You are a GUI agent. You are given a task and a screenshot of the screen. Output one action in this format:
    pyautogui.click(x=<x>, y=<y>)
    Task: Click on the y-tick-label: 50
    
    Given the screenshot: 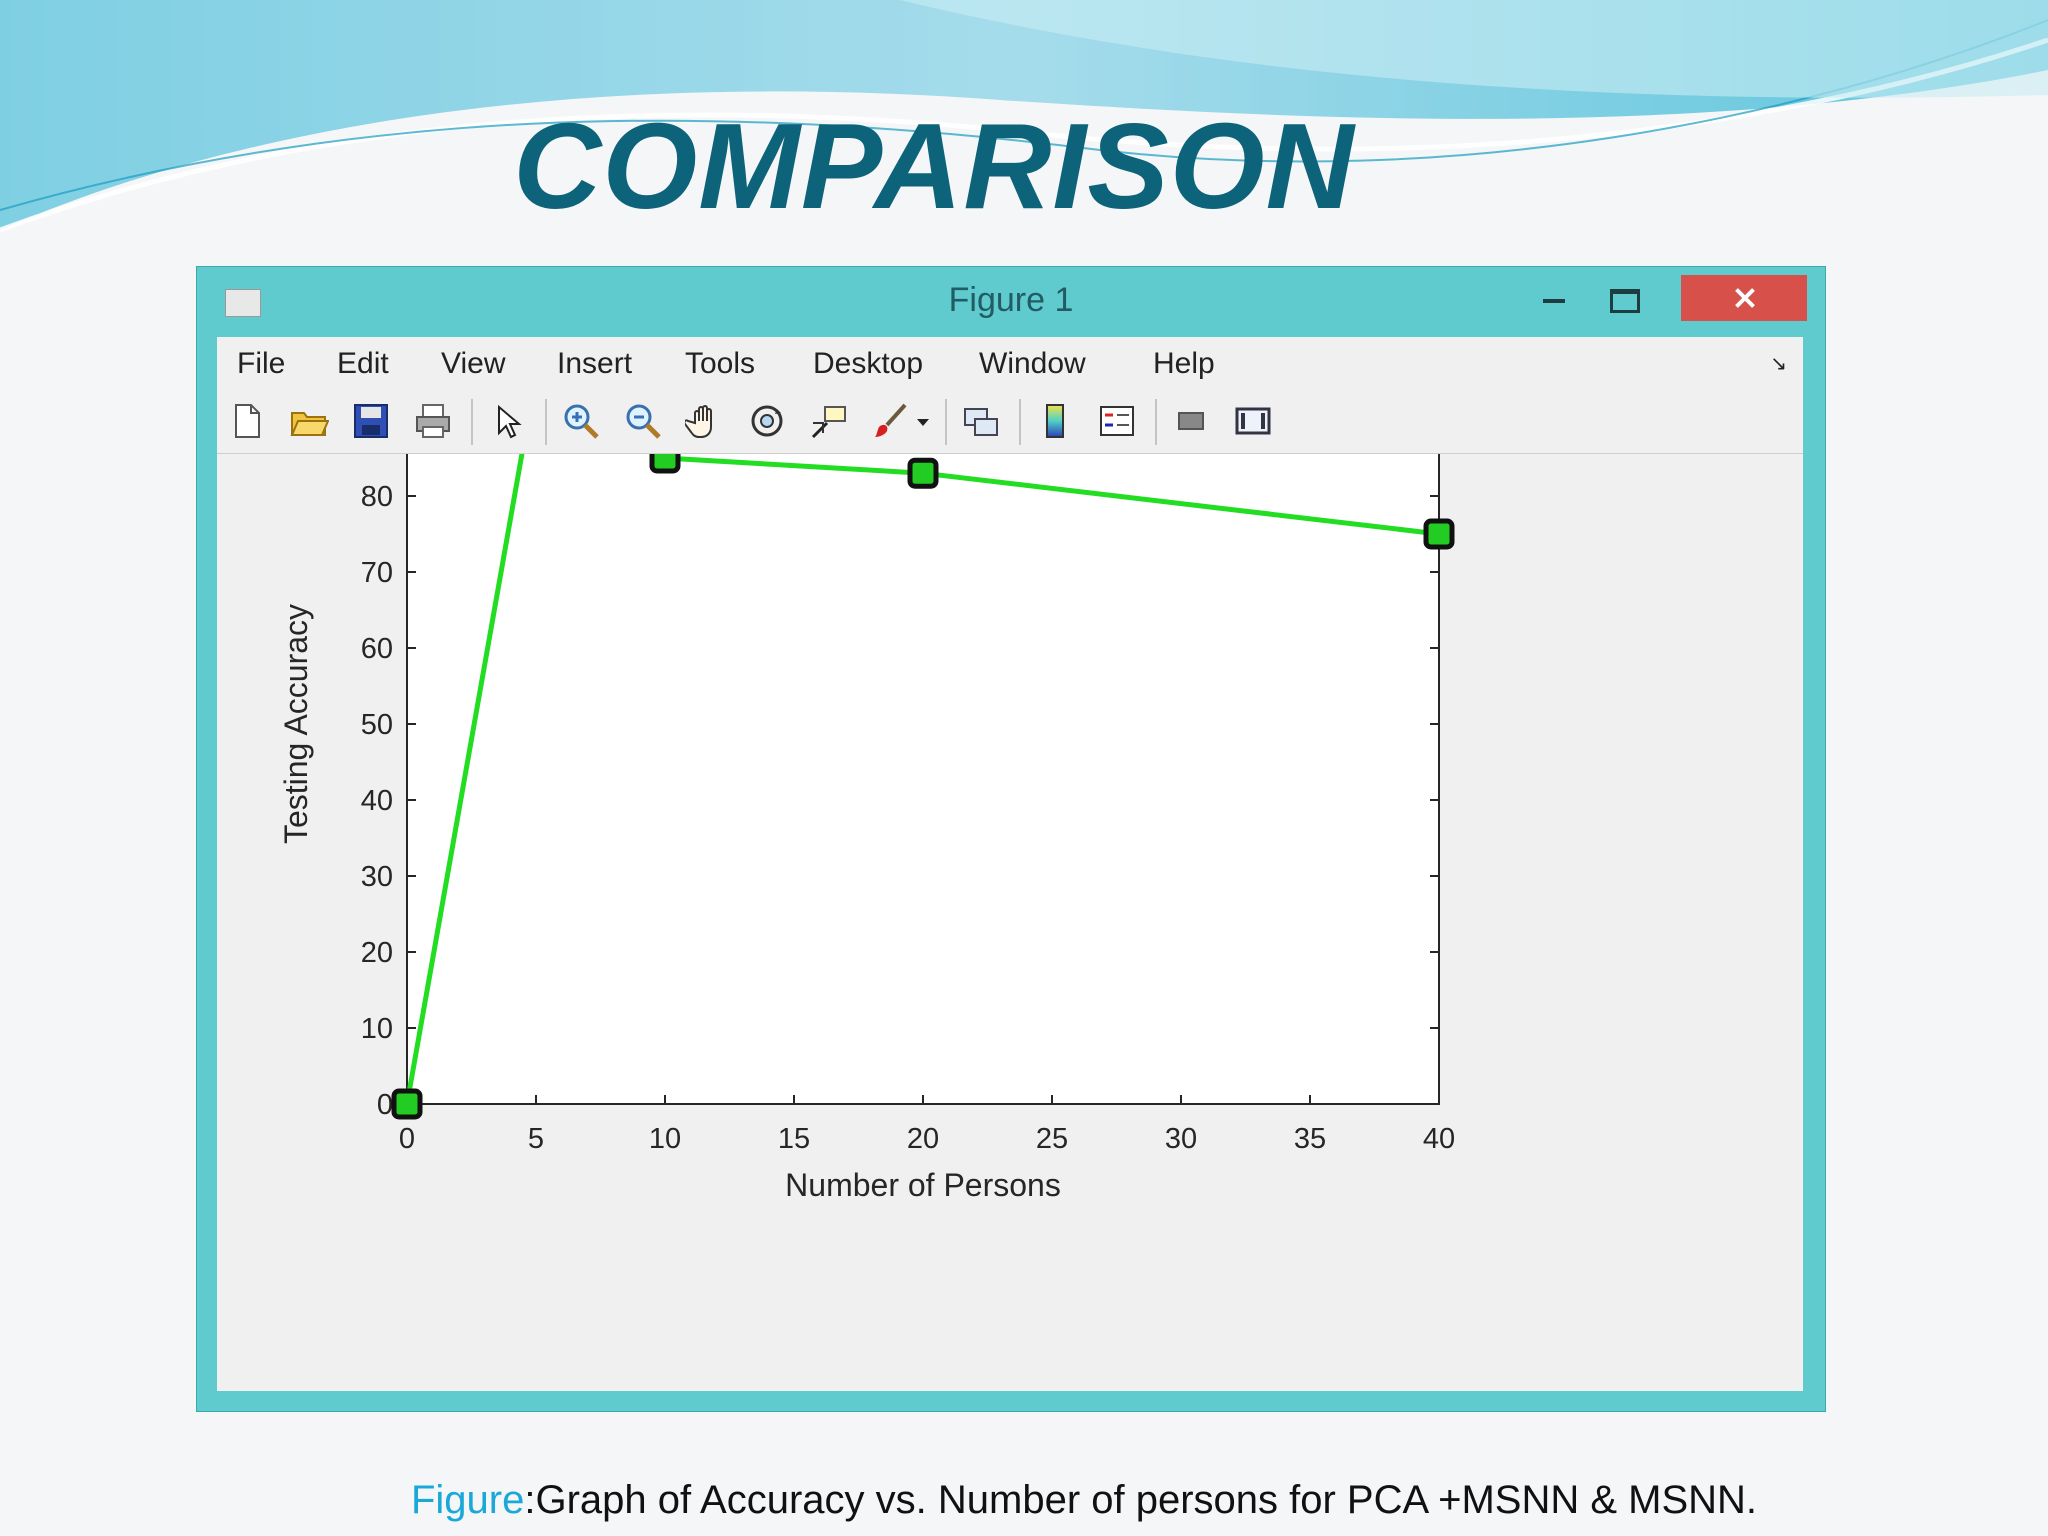 What is the action you would take?
    pyautogui.click(x=377, y=725)
    